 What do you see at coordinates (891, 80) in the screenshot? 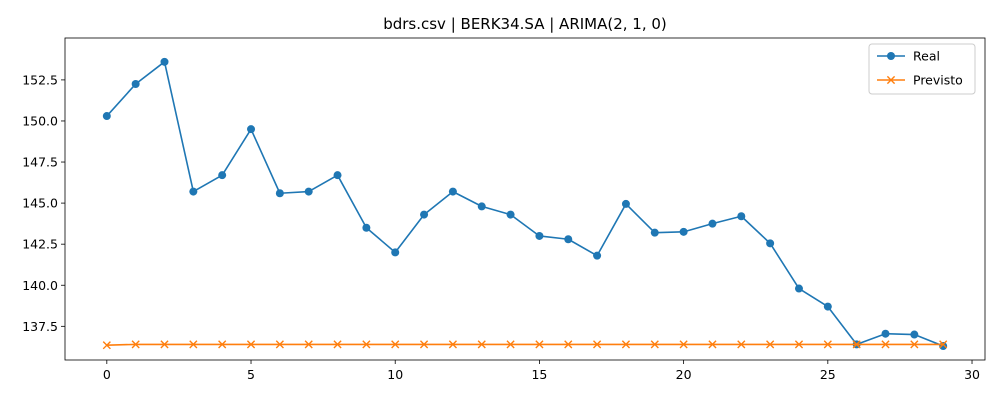
I see `legend-marker-previsto` at bounding box center [891, 80].